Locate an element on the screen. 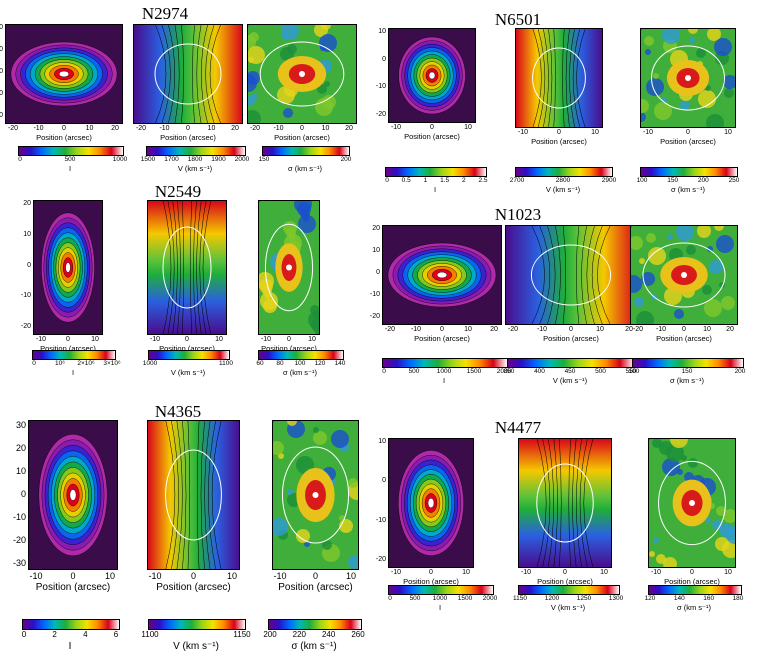 The height and width of the screenshot is (668, 764). intensity-map is located at coordinates (73, 495).